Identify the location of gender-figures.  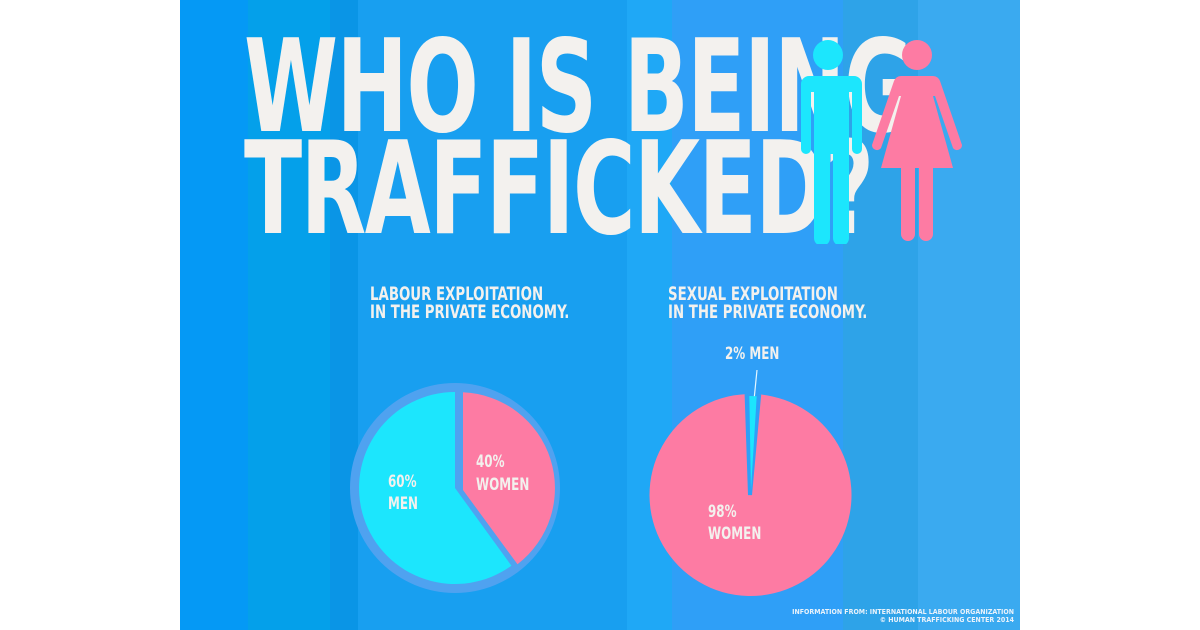
(881, 142).